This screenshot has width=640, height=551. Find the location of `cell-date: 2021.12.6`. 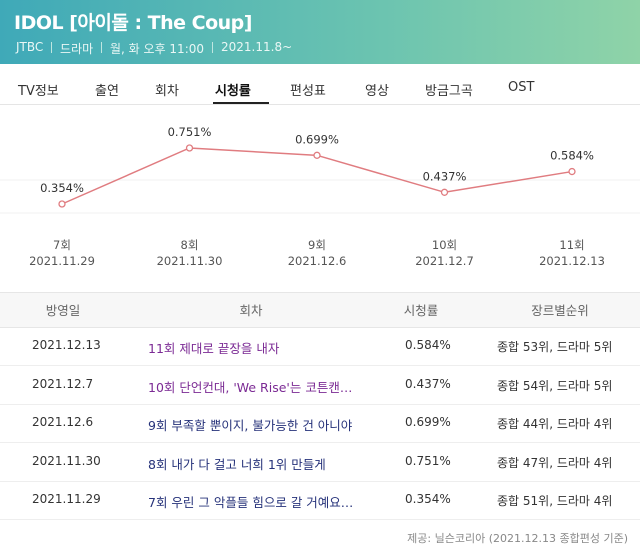

cell-date: 2021.12.6 is located at coordinates (63, 422).